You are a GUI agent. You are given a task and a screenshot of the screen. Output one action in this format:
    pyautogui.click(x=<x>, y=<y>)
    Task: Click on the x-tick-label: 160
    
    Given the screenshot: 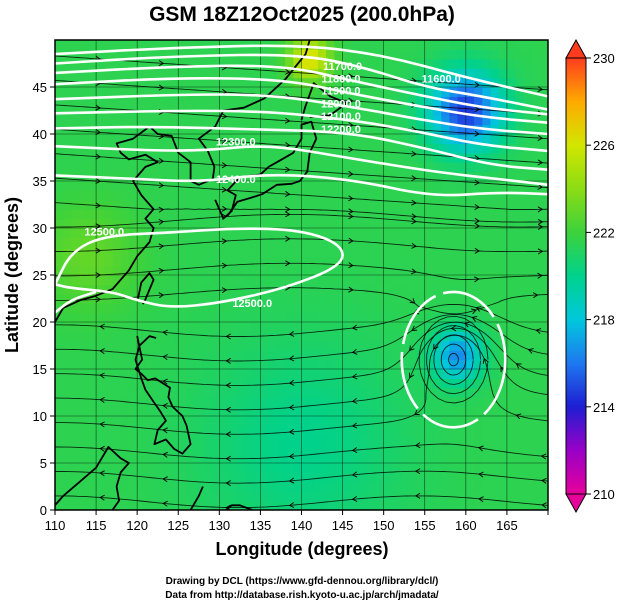 What is the action you would take?
    pyautogui.click(x=466, y=525)
    